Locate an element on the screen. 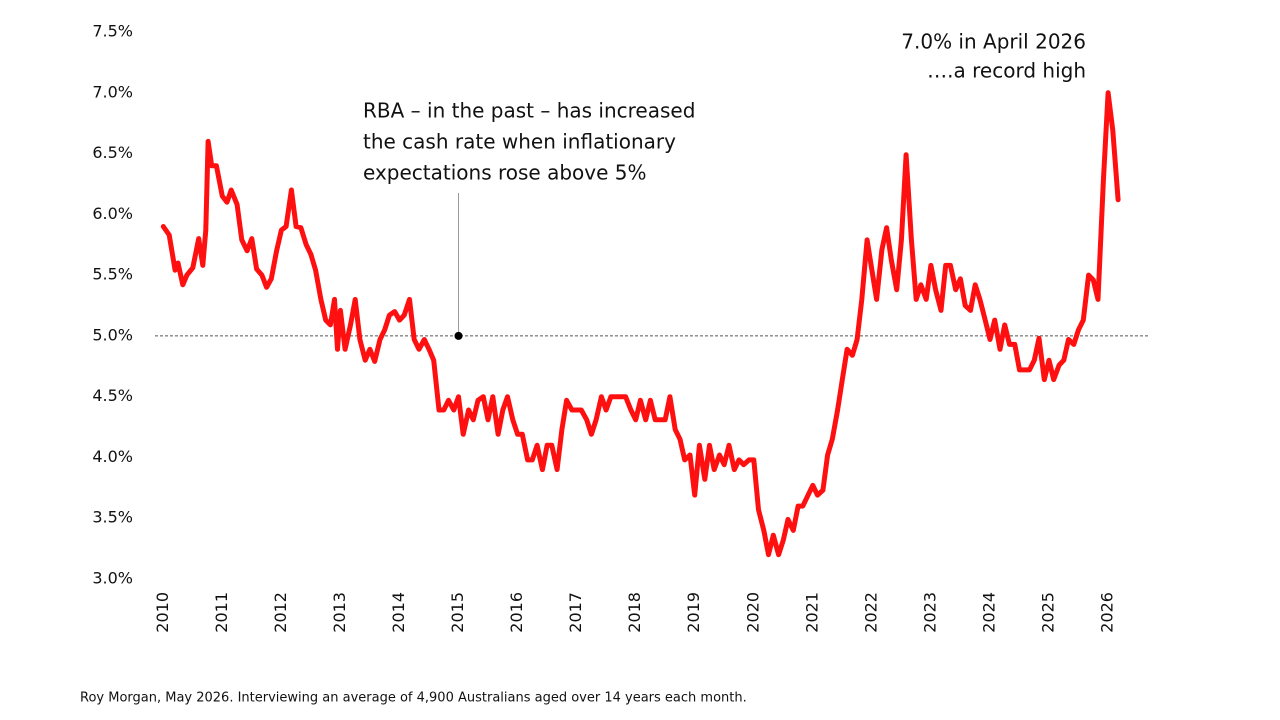  record-label: 7.0% in April 2026 is located at coordinates (993, 42).